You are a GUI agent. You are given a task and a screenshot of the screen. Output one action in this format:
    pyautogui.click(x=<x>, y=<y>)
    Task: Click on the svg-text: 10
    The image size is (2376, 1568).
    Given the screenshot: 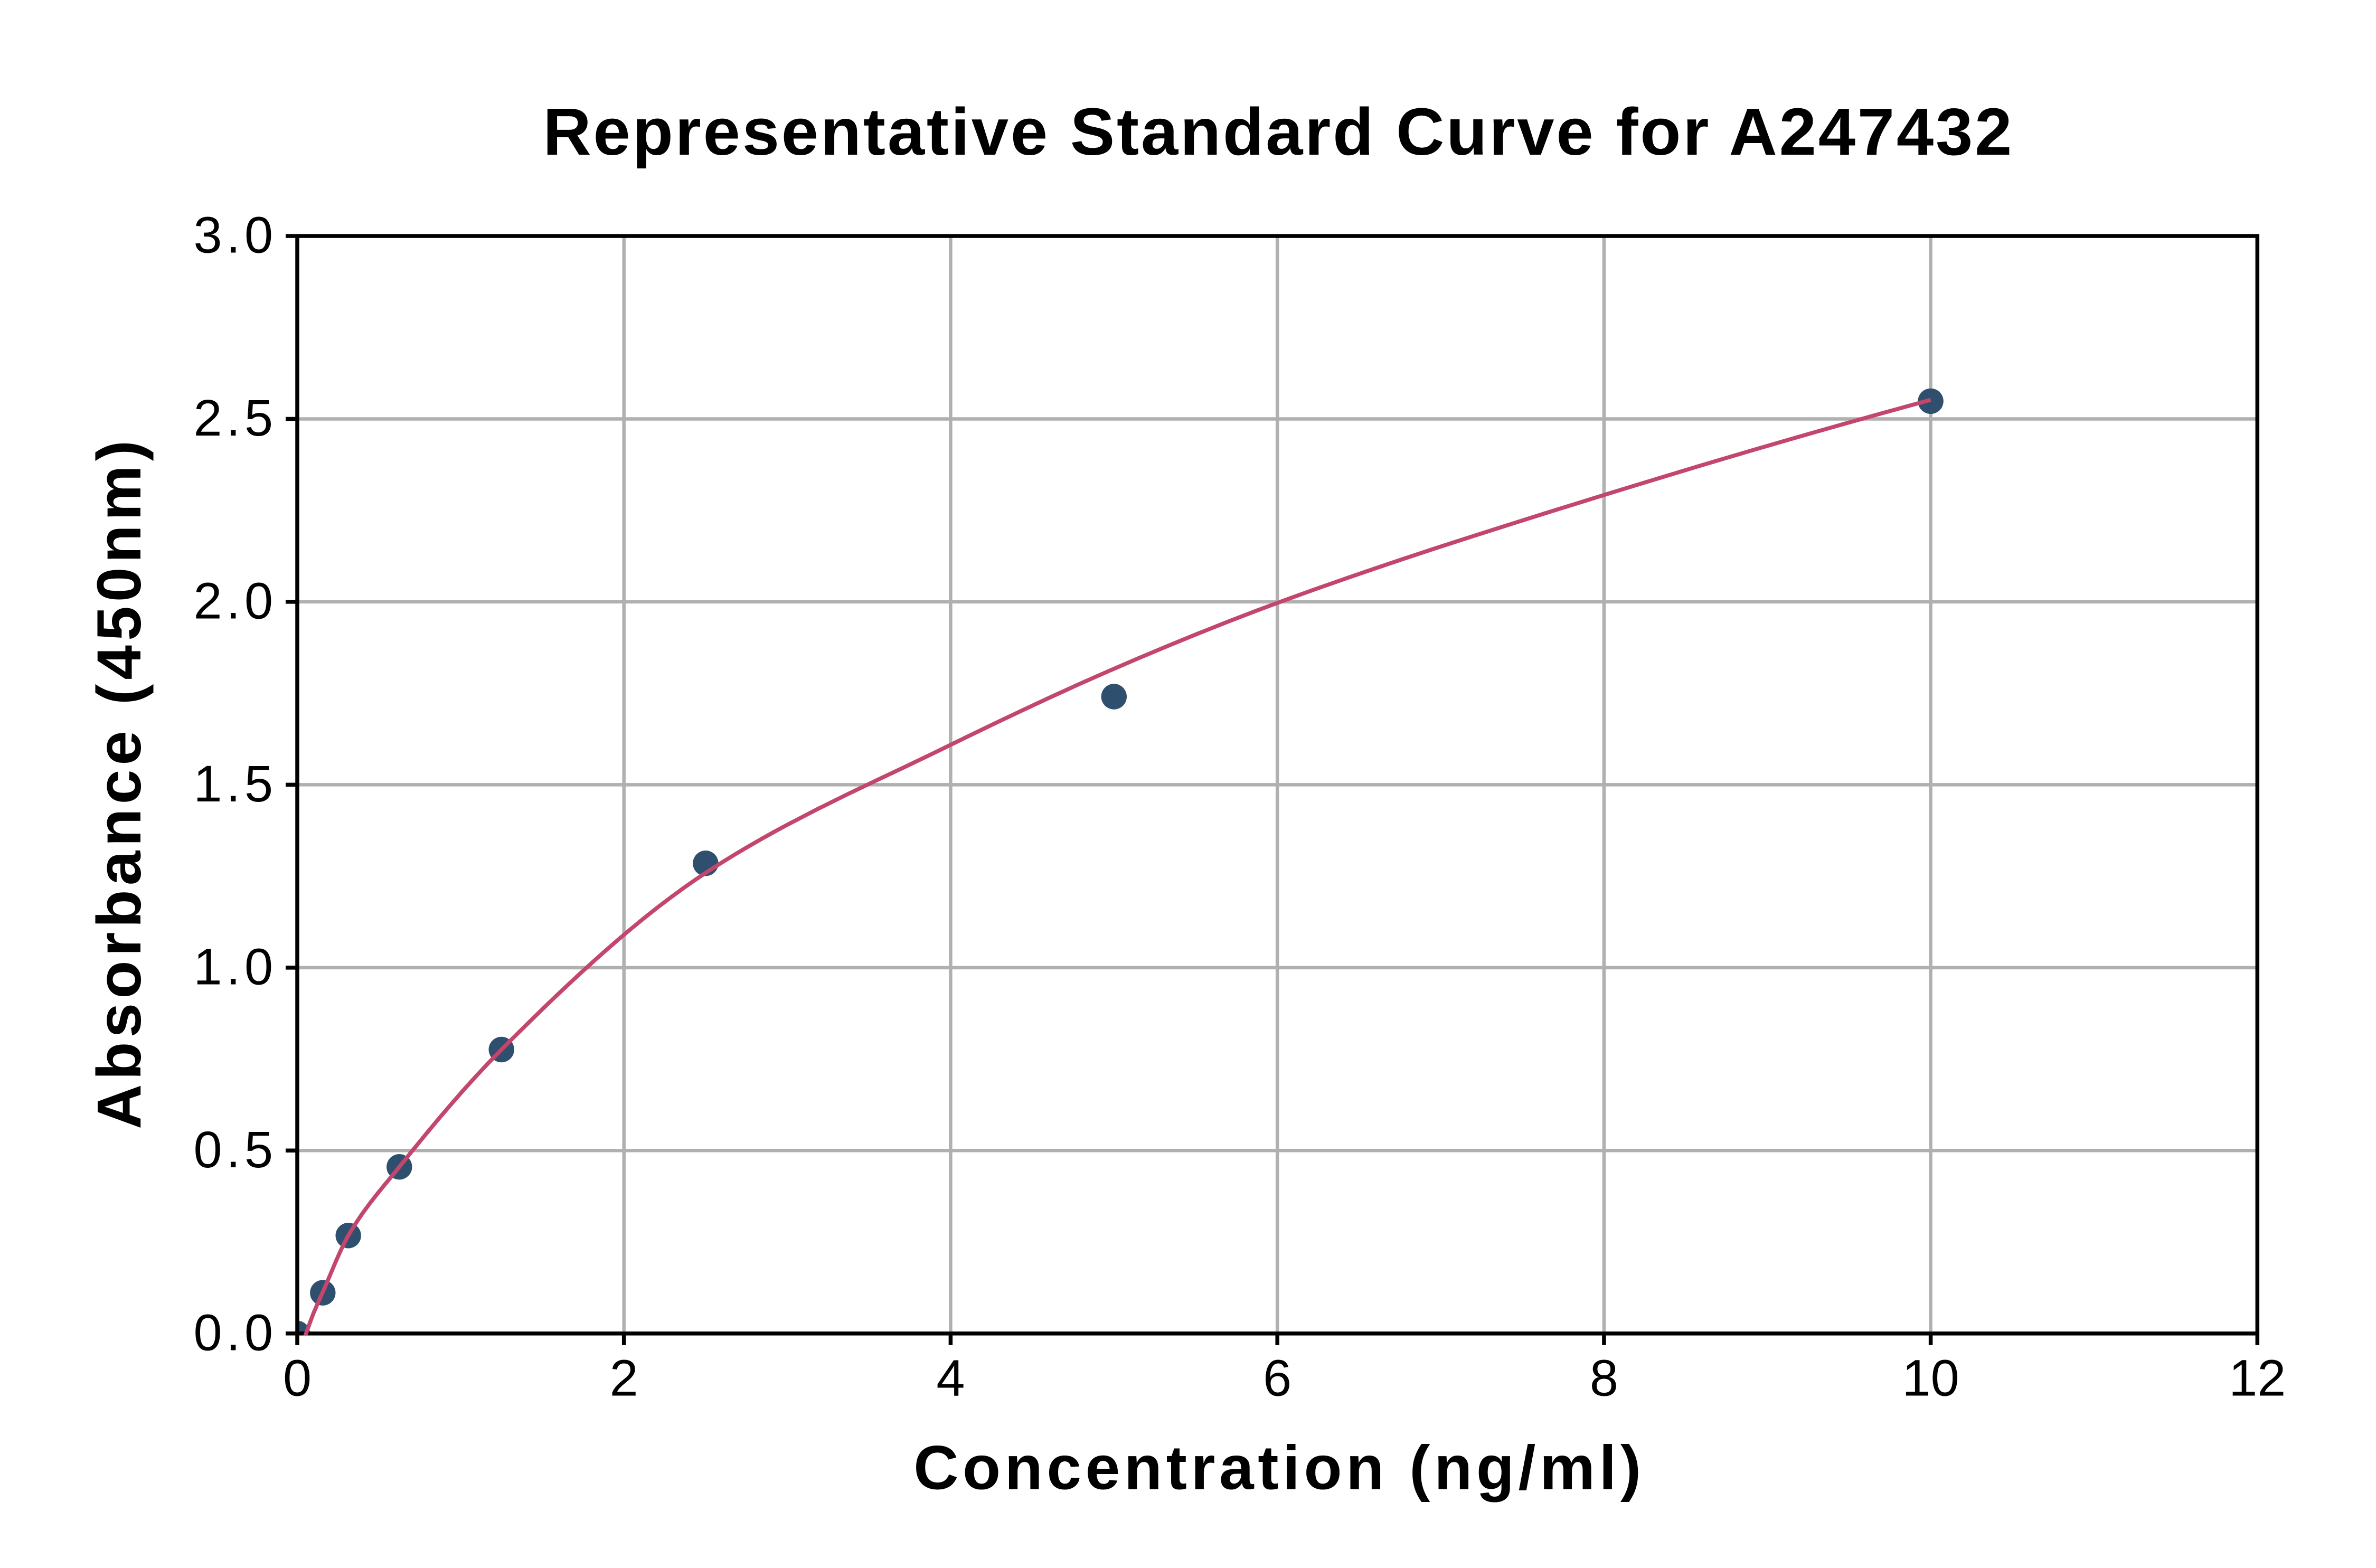 What is the action you would take?
    pyautogui.click(x=1930, y=1377)
    